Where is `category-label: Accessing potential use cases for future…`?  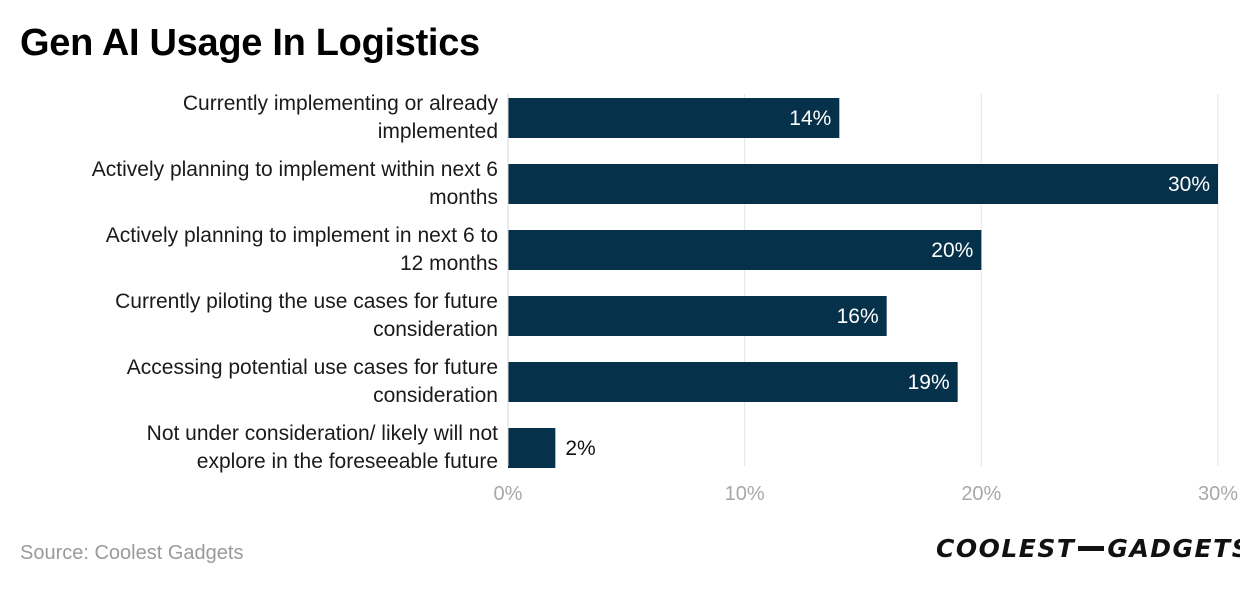 category-label: Accessing potential use cases for future… is located at coordinates (258, 382).